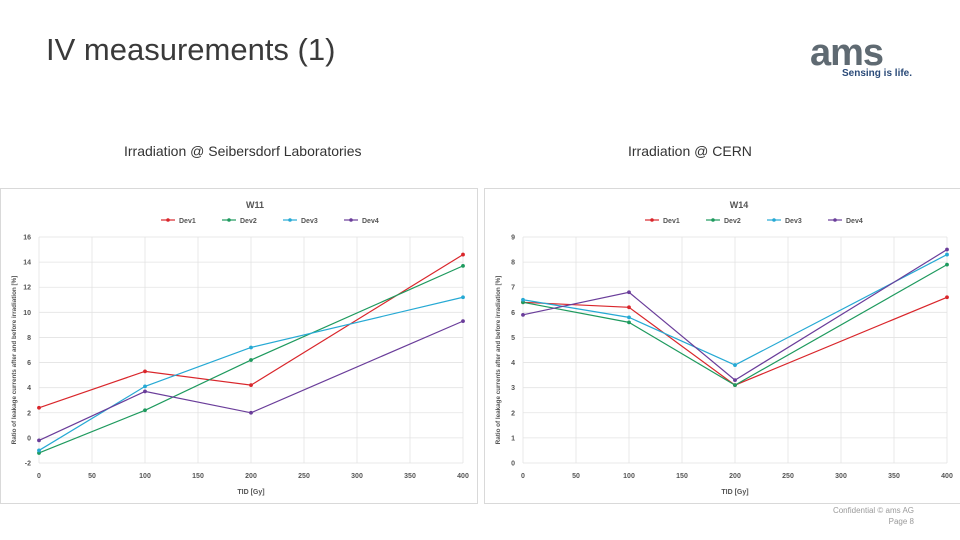 Image resolution: width=960 pixels, height=540 pixels. Describe the element at coordinates (27, 263) in the screenshot. I see `y-tick-label: 14` at that location.